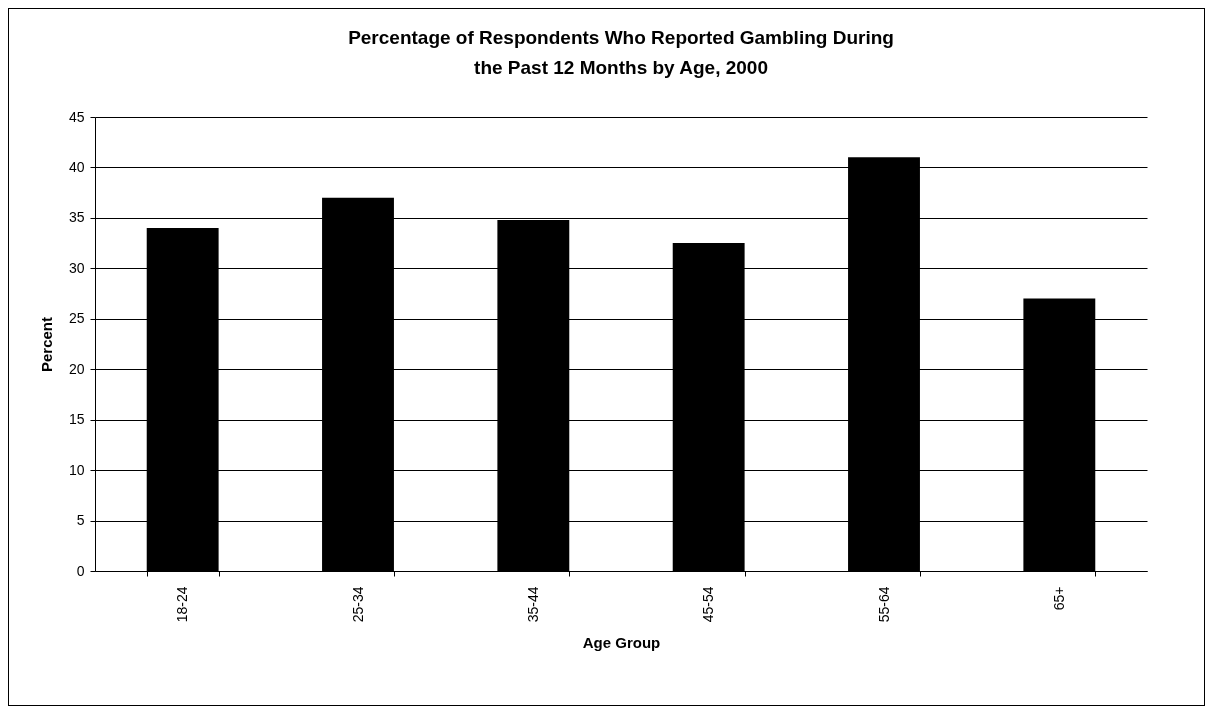 This screenshot has width=1217, height=717. I want to click on x-tick-label: 45-54, so click(708, 604).